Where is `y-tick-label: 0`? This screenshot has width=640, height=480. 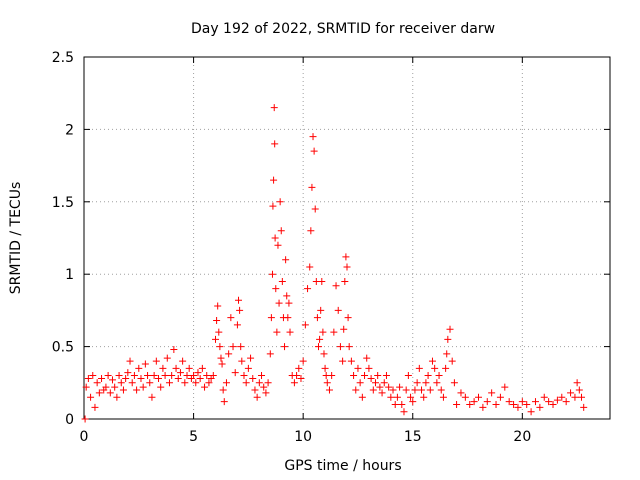
y-tick-label: 0 is located at coordinates (69, 420).